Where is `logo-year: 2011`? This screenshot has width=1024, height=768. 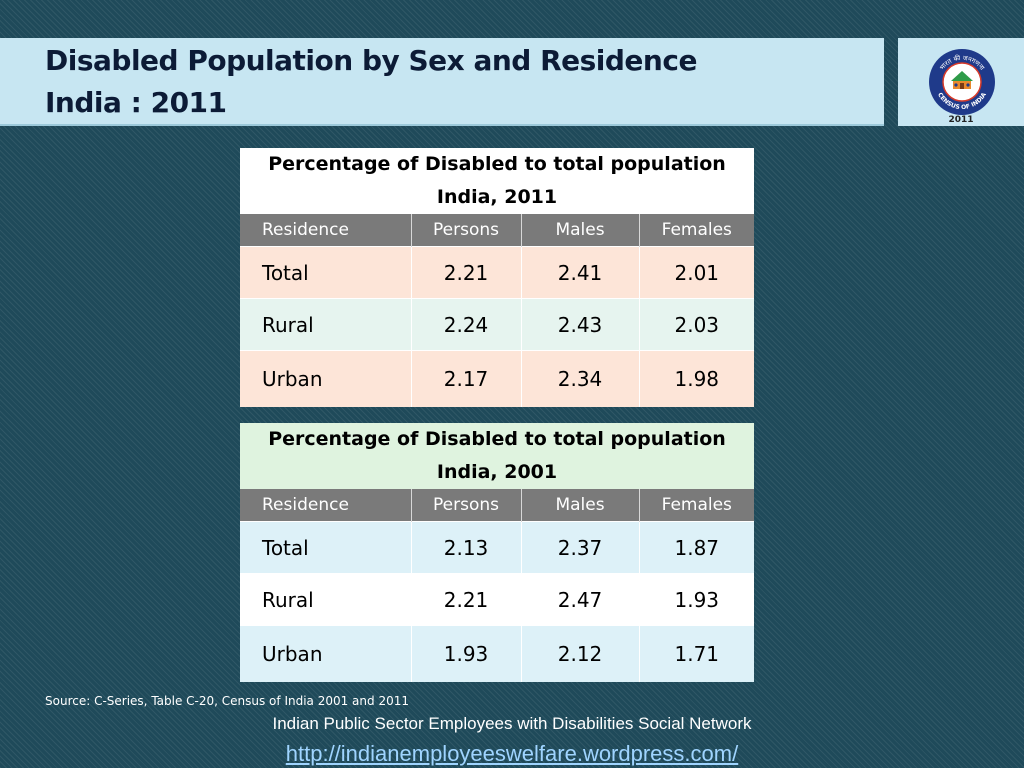 logo-year: 2011 is located at coordinates (960, 120).